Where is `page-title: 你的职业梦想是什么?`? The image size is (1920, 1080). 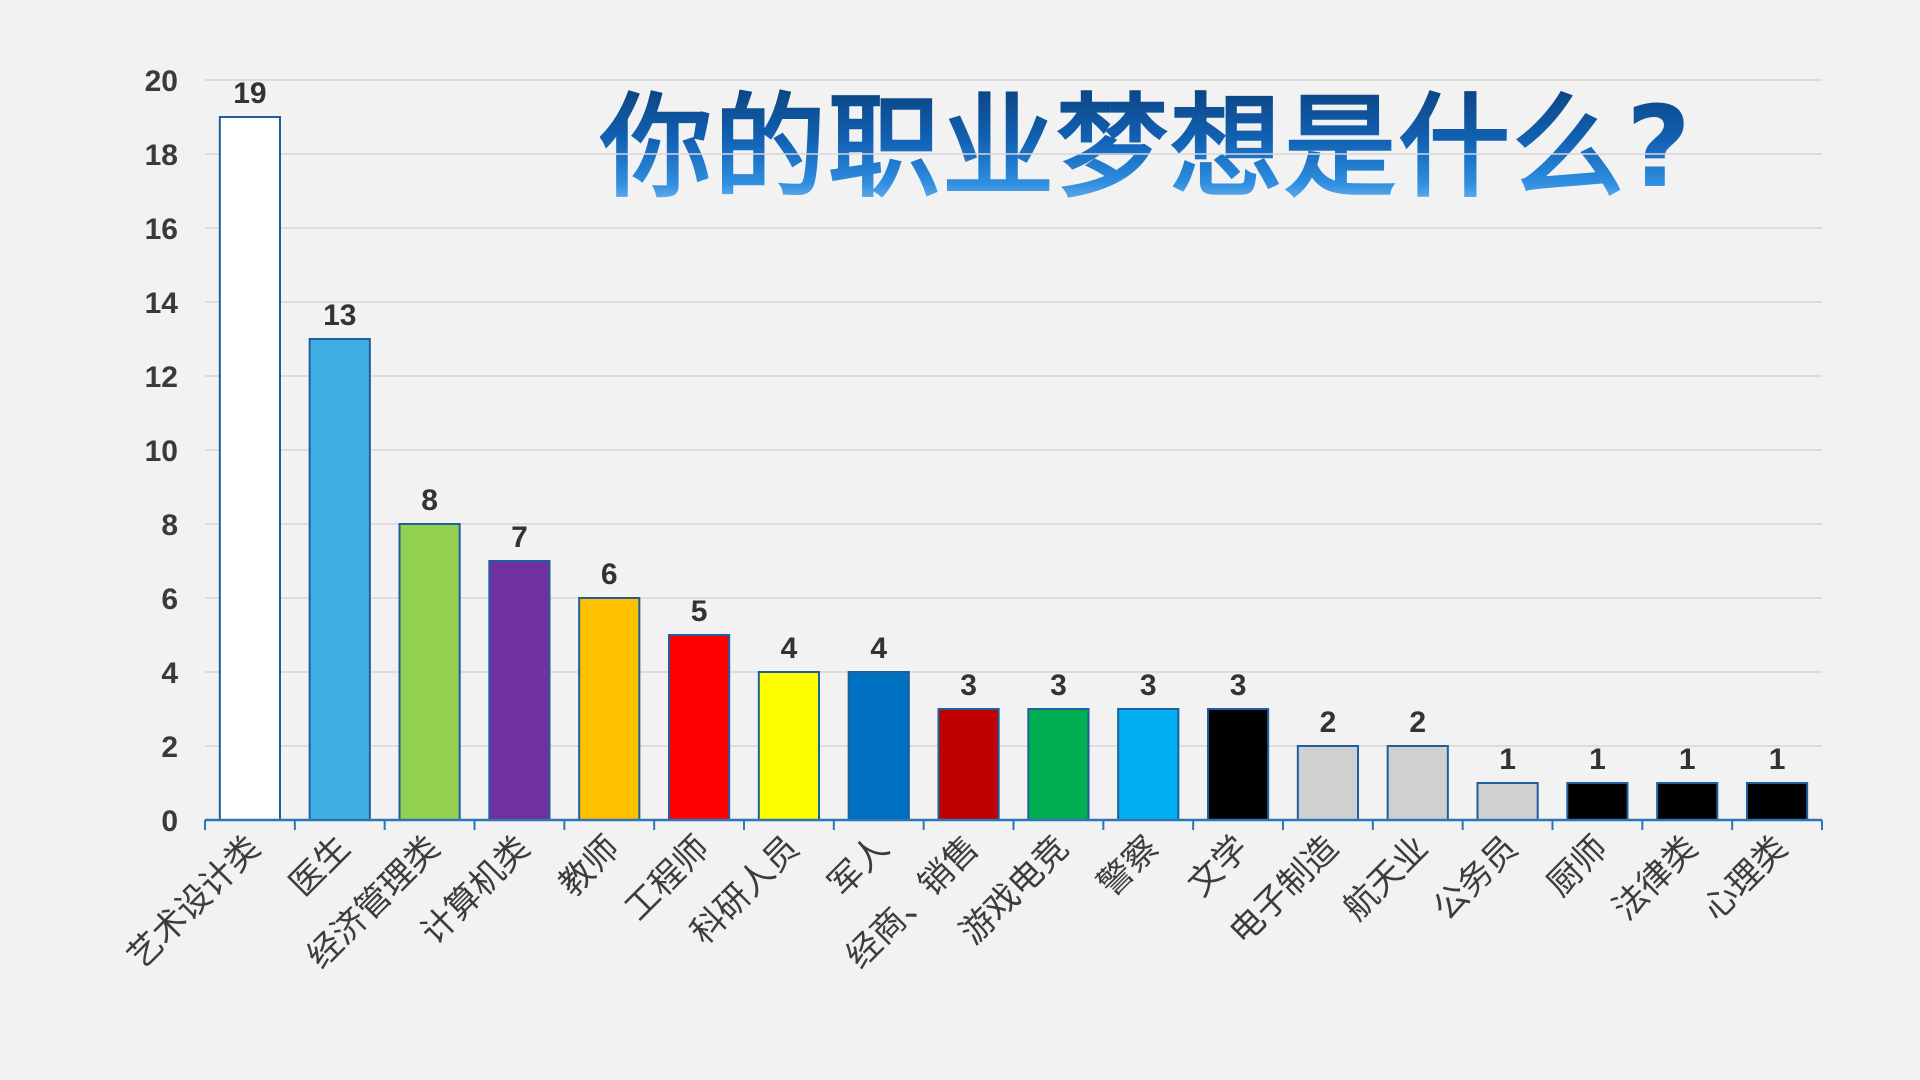 page-title: 你的职业梦想是什么? is located at coordinates (1180, 148).